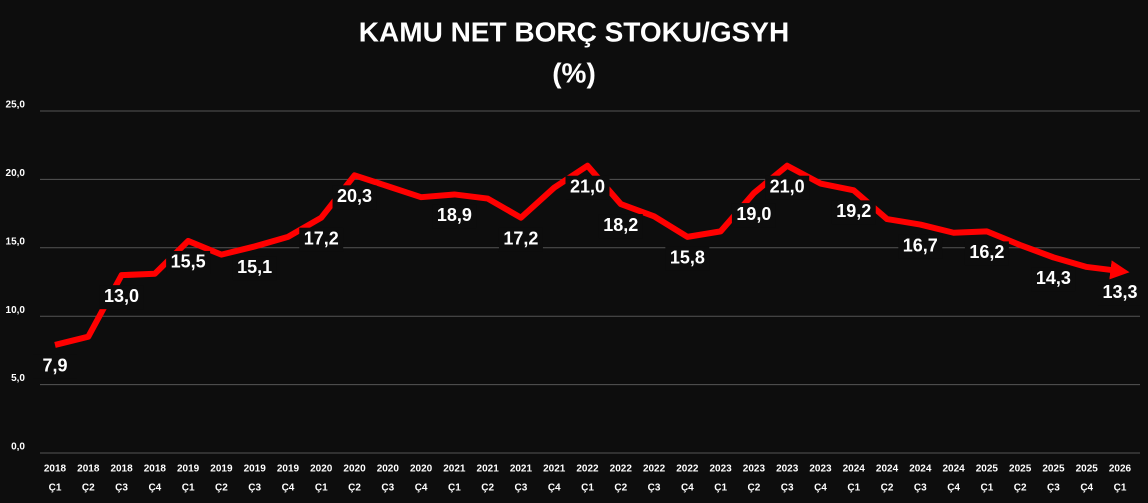  I want to click on value-label: 19,2, so click(853, 211).